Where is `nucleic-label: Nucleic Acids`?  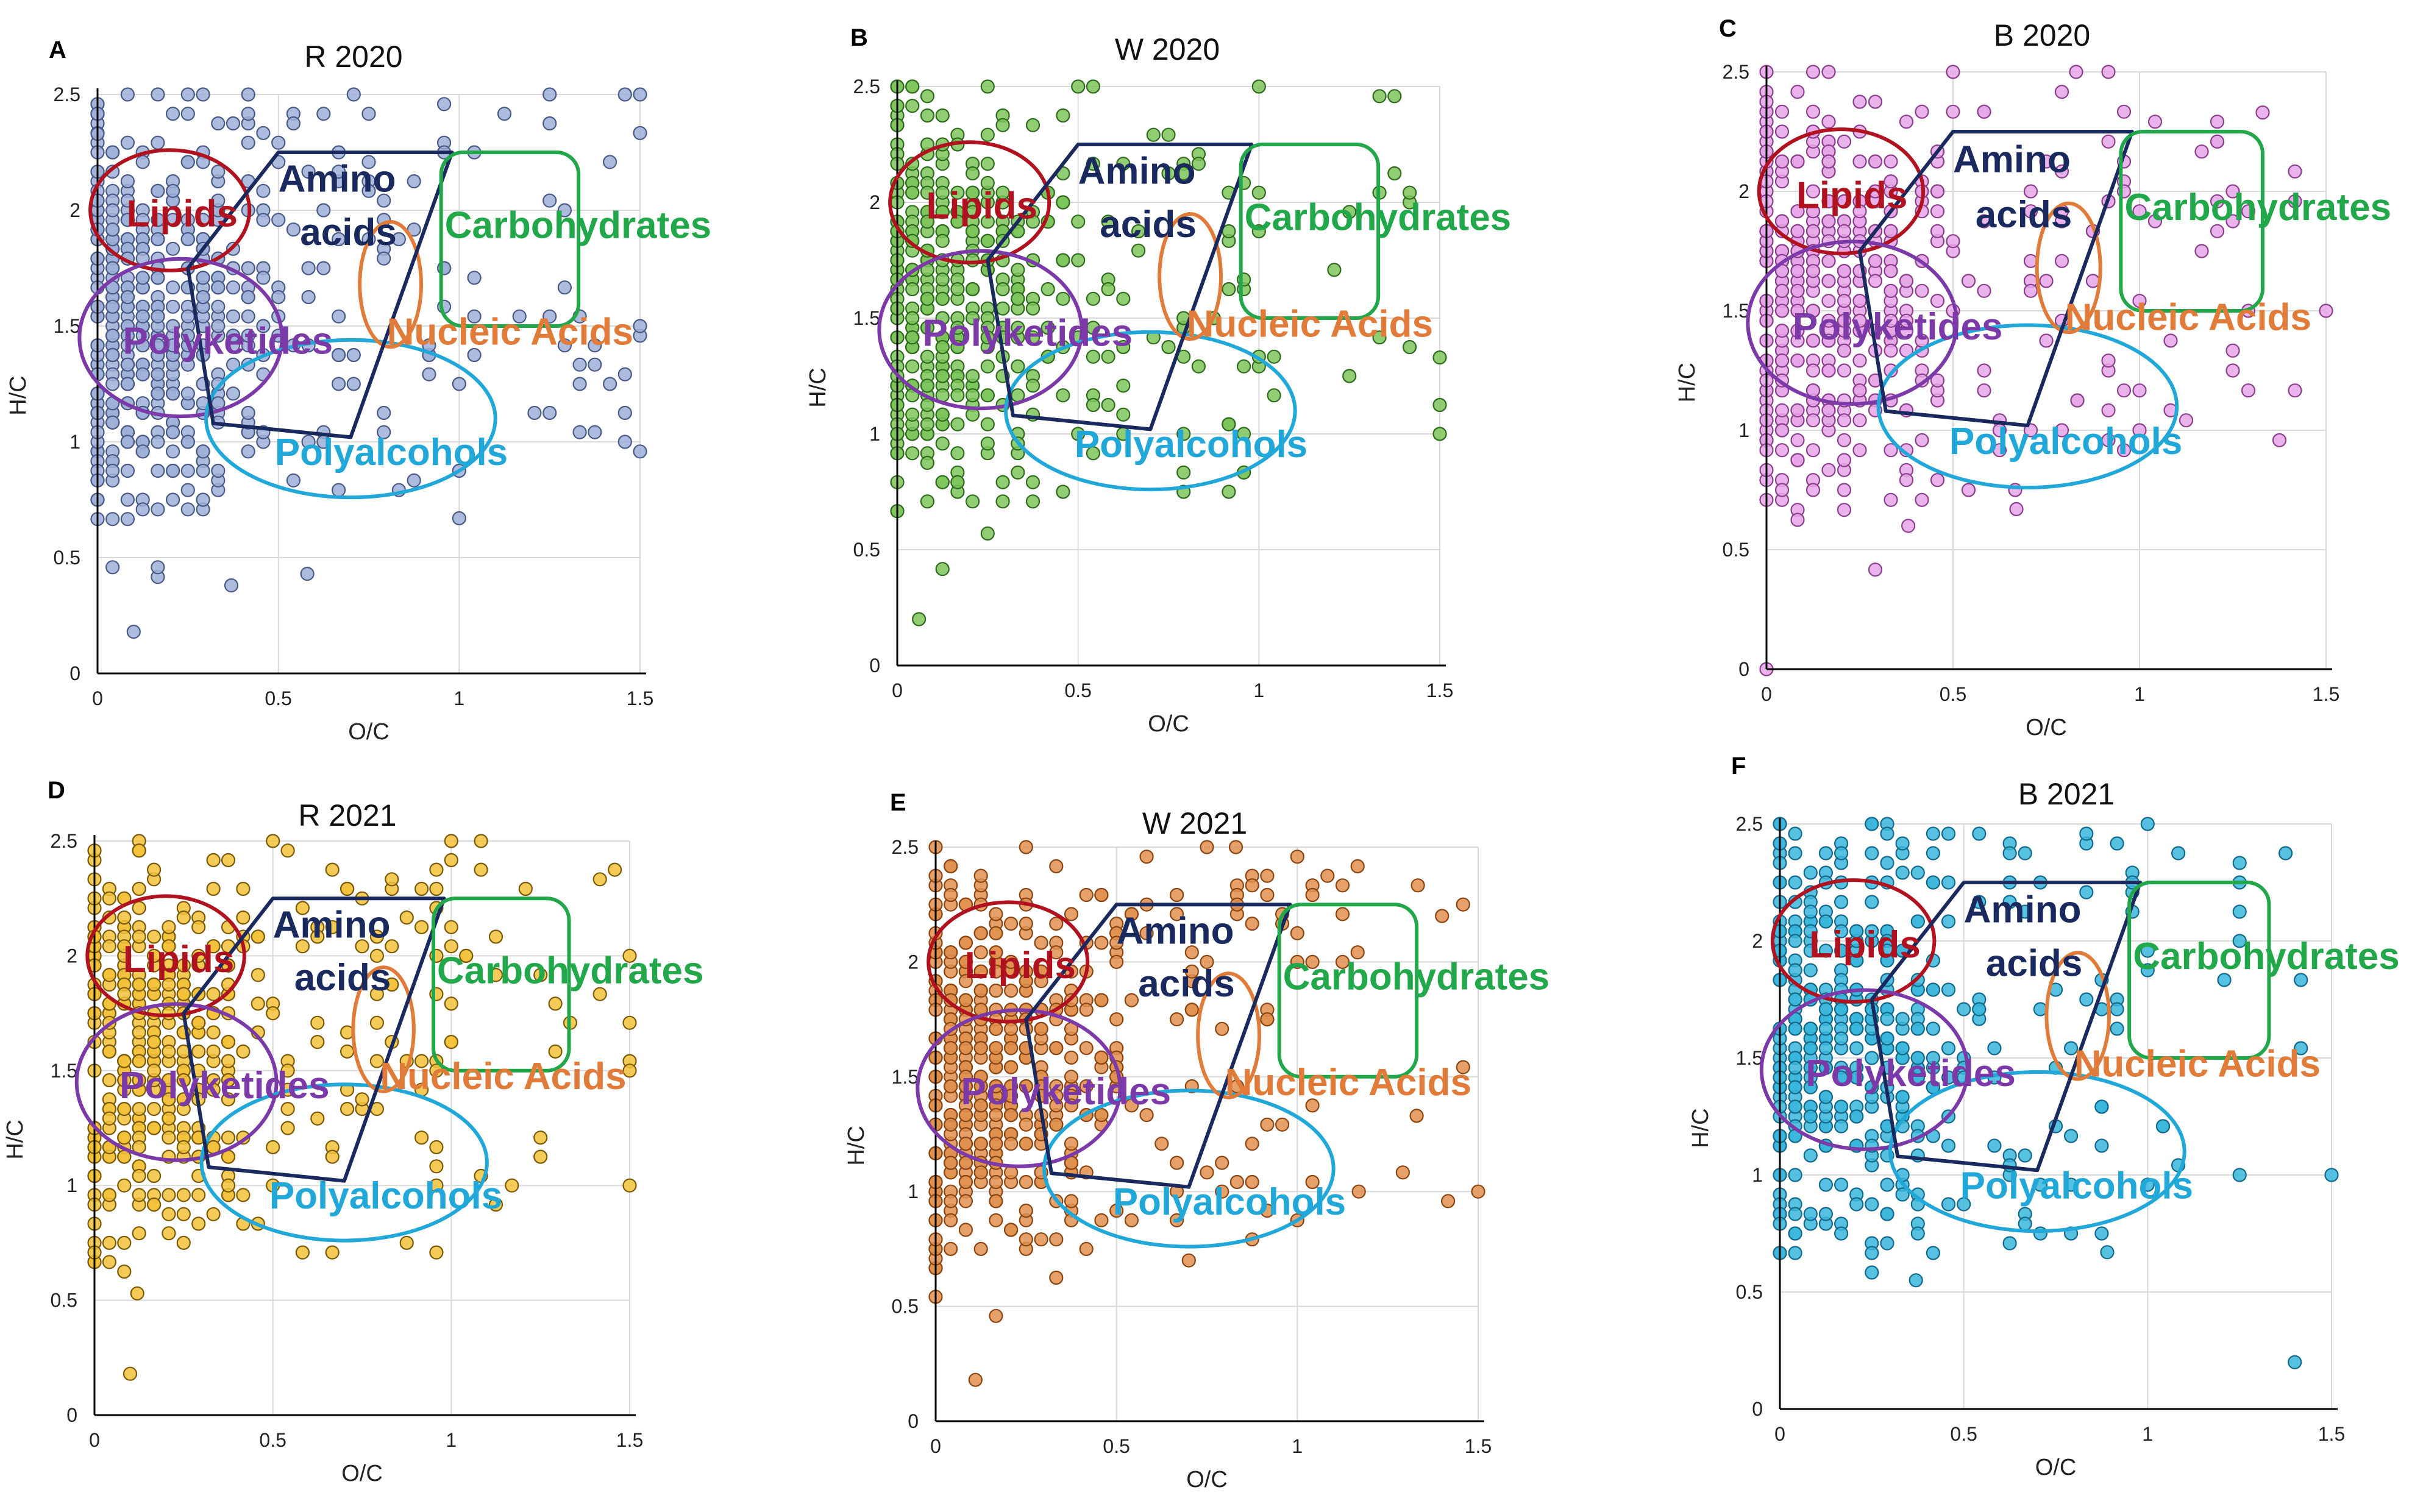 nucleic-label: Nucleic Acids is located at coordinates (510, 332).